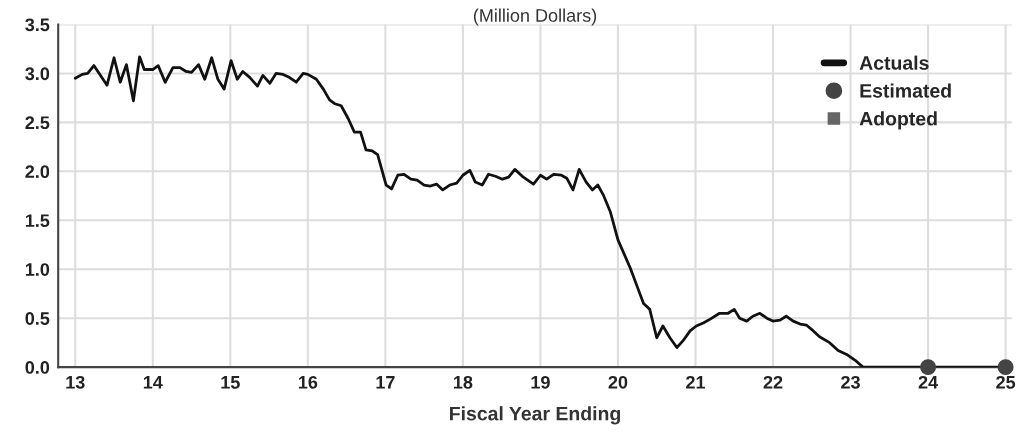 The width and height of the screenshot is (1021, 445). What do you see at coordinates (535, 415) in the screenshot?
I see `x-axis-title: Fiscal Year Ending` at bounding box center [535, 415].